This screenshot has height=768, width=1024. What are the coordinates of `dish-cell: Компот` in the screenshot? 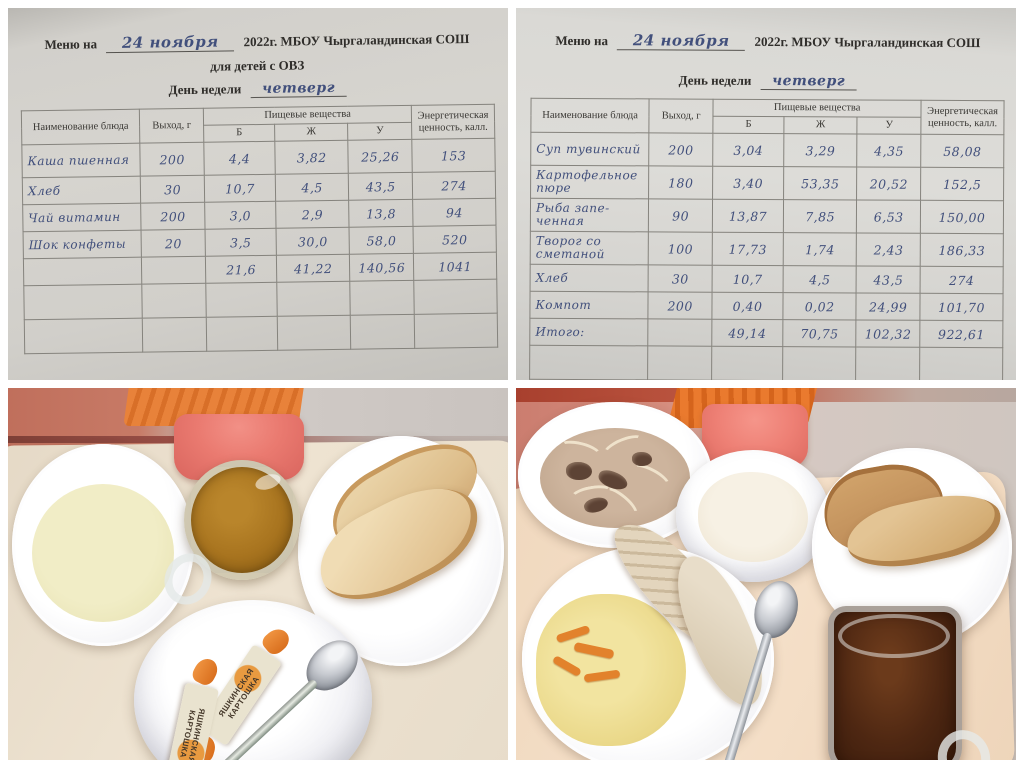 It's located at (589, 305).